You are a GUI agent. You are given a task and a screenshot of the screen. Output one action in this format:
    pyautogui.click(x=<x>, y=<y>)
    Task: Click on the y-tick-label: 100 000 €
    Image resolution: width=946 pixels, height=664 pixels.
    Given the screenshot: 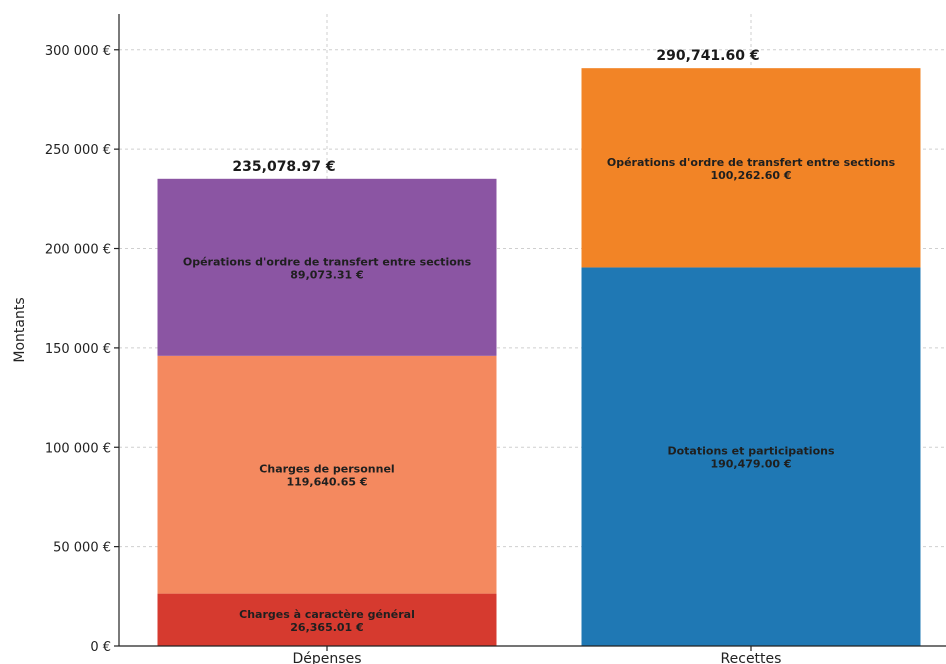 What is the action you would take?
    pyautogui.click(x=78, y=448)
    